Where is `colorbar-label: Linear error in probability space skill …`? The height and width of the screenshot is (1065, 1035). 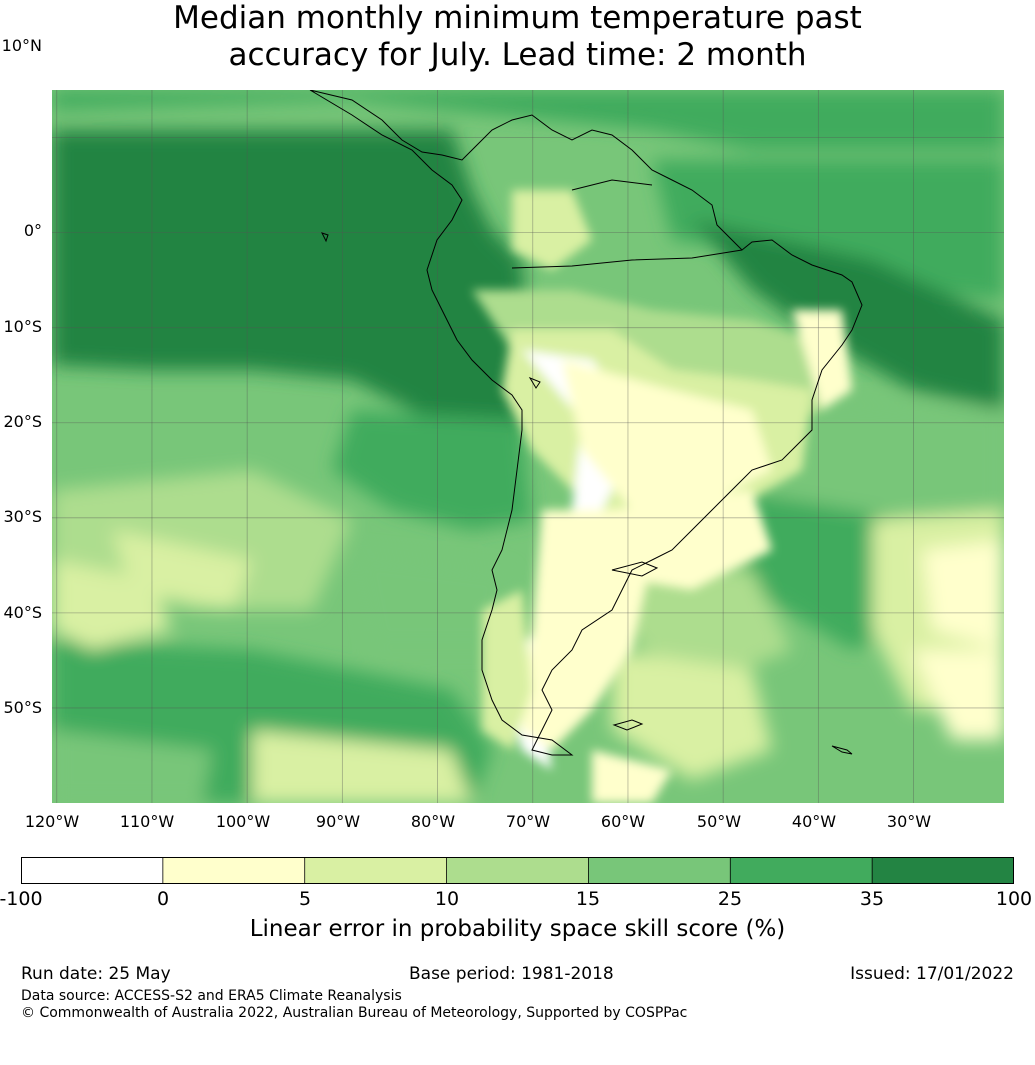
colorbar-label: Linear error in probability space skill … is located at coordinates (517, 929).